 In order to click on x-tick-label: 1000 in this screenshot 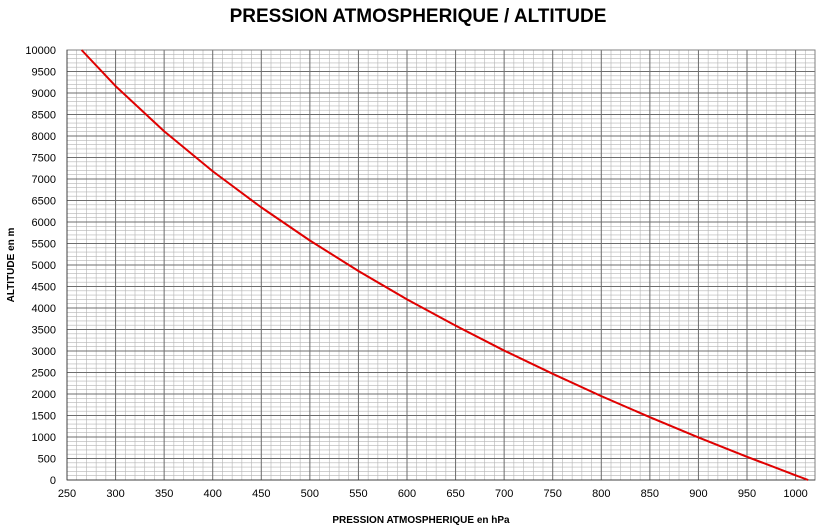, I will do `click(795, 494)`.